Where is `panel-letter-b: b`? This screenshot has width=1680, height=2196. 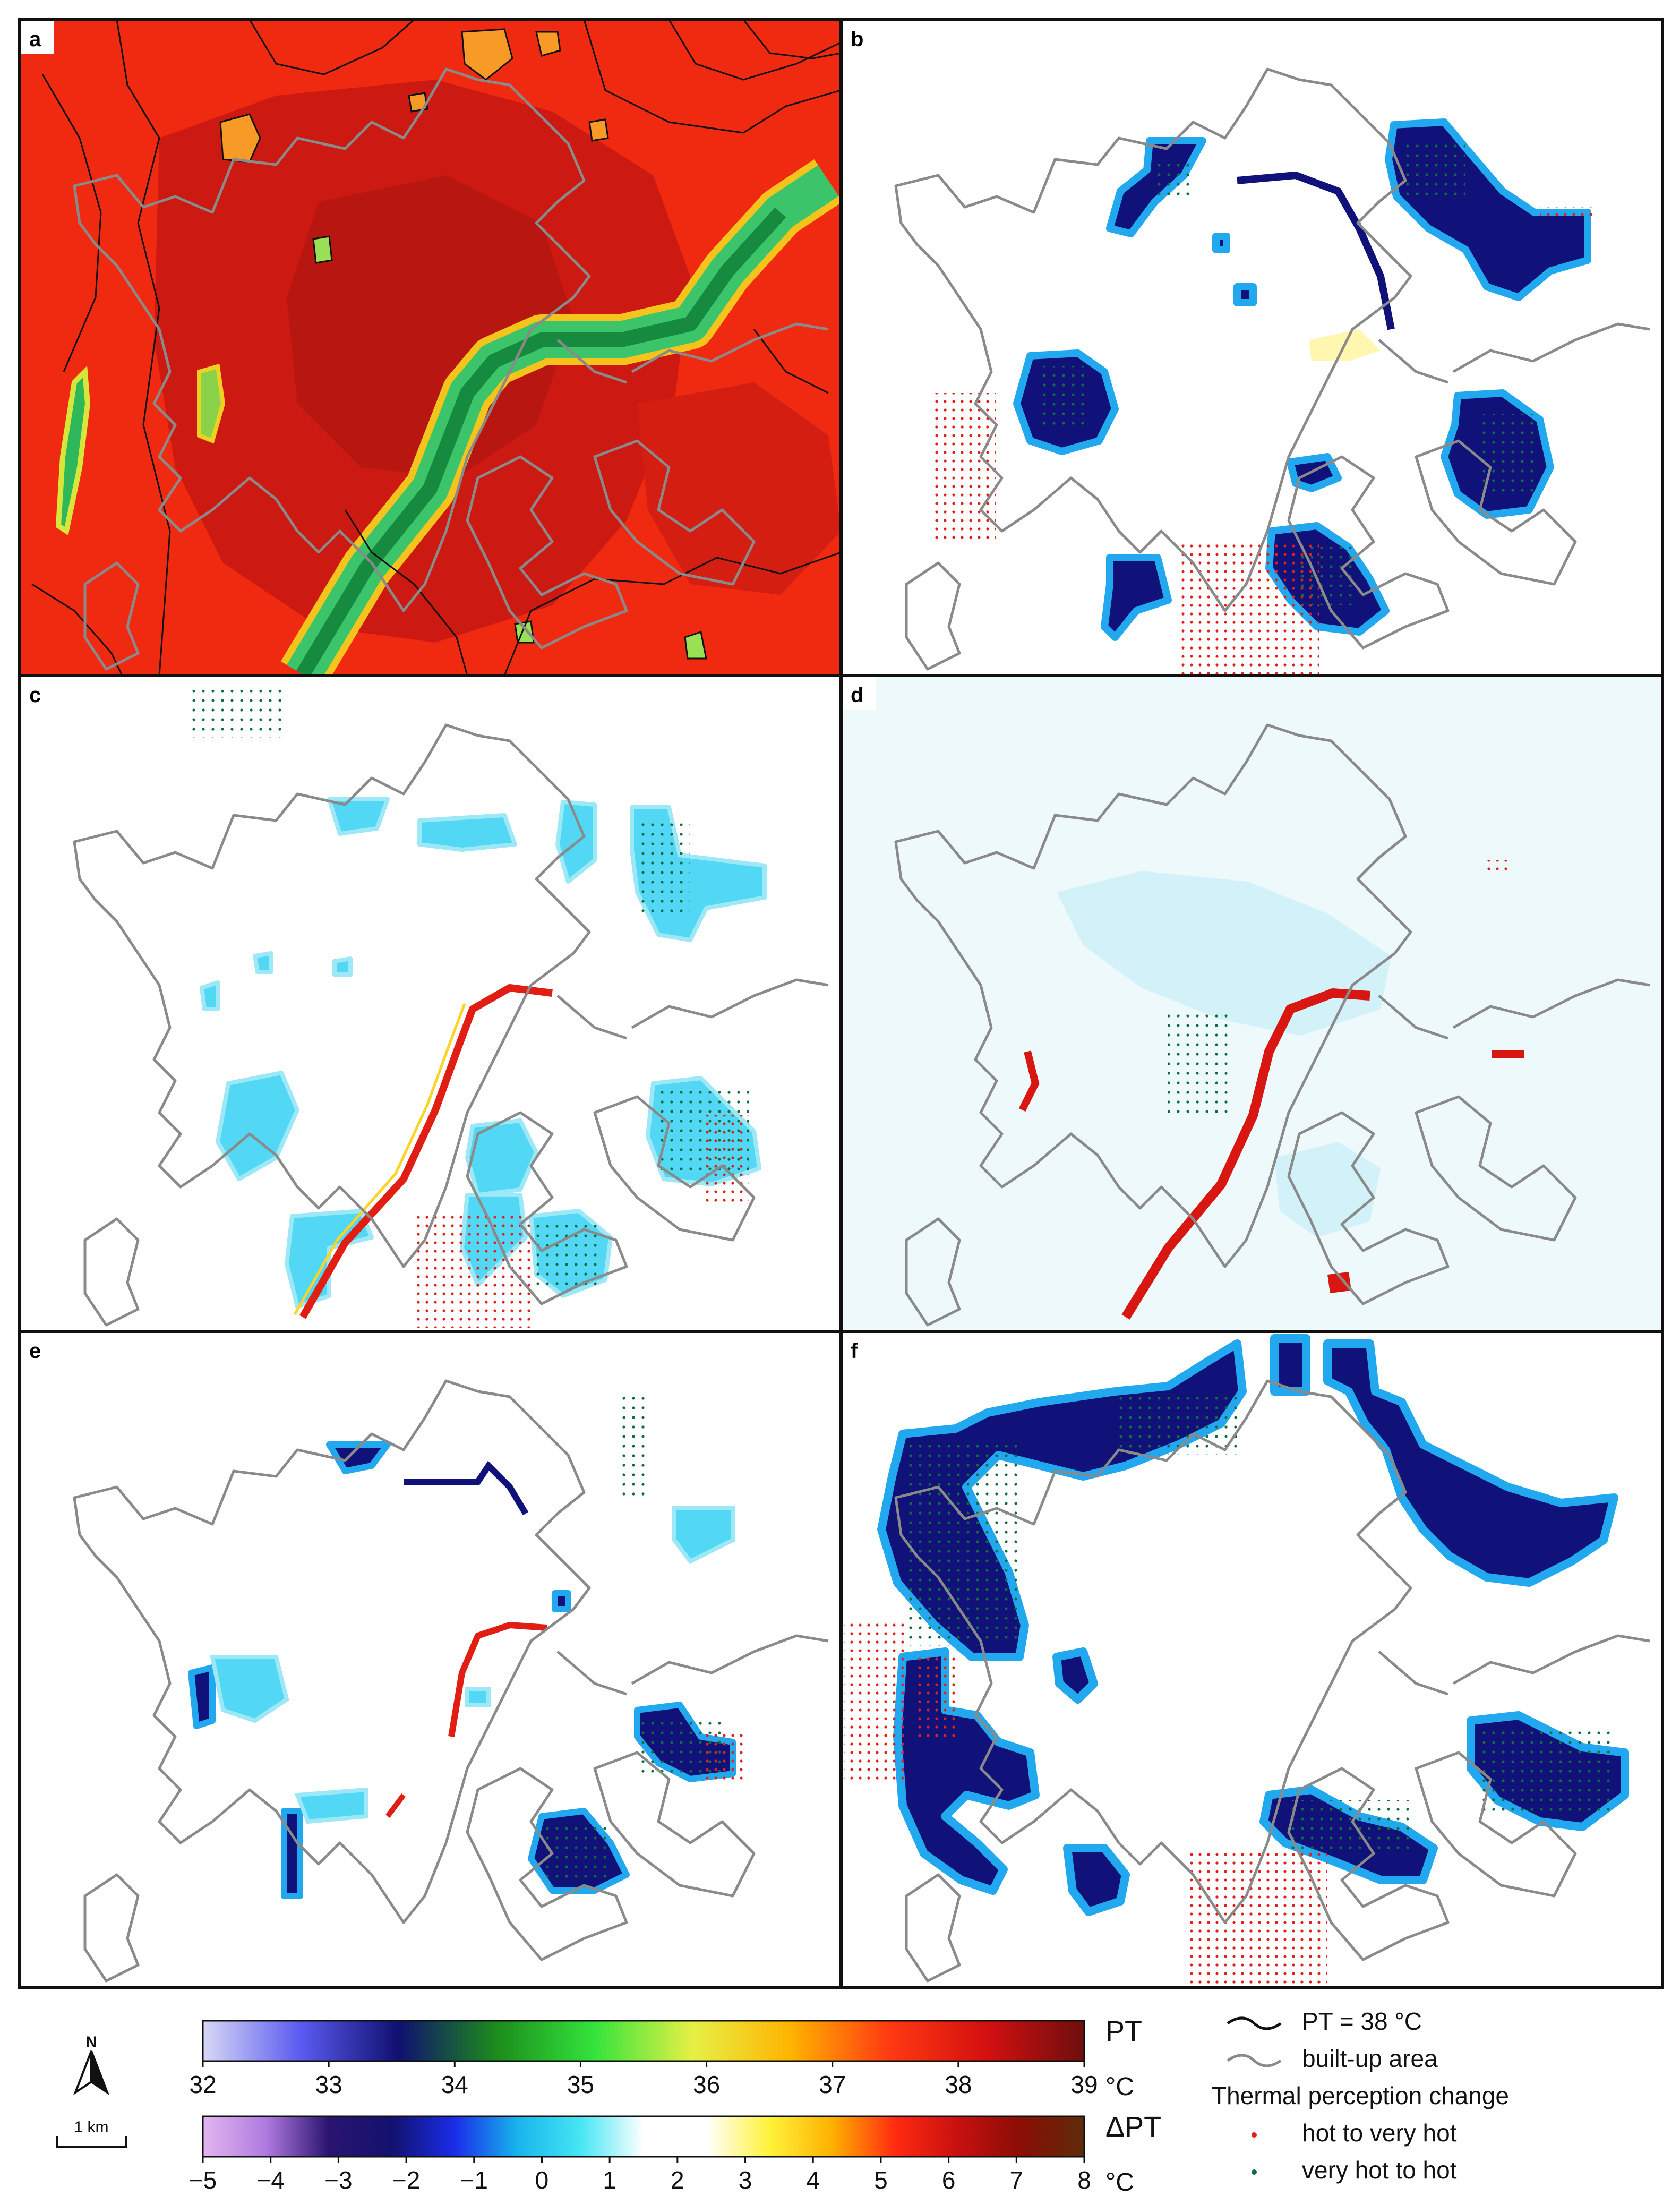 panel-letter-b: b is located at coordinates (857, 39).